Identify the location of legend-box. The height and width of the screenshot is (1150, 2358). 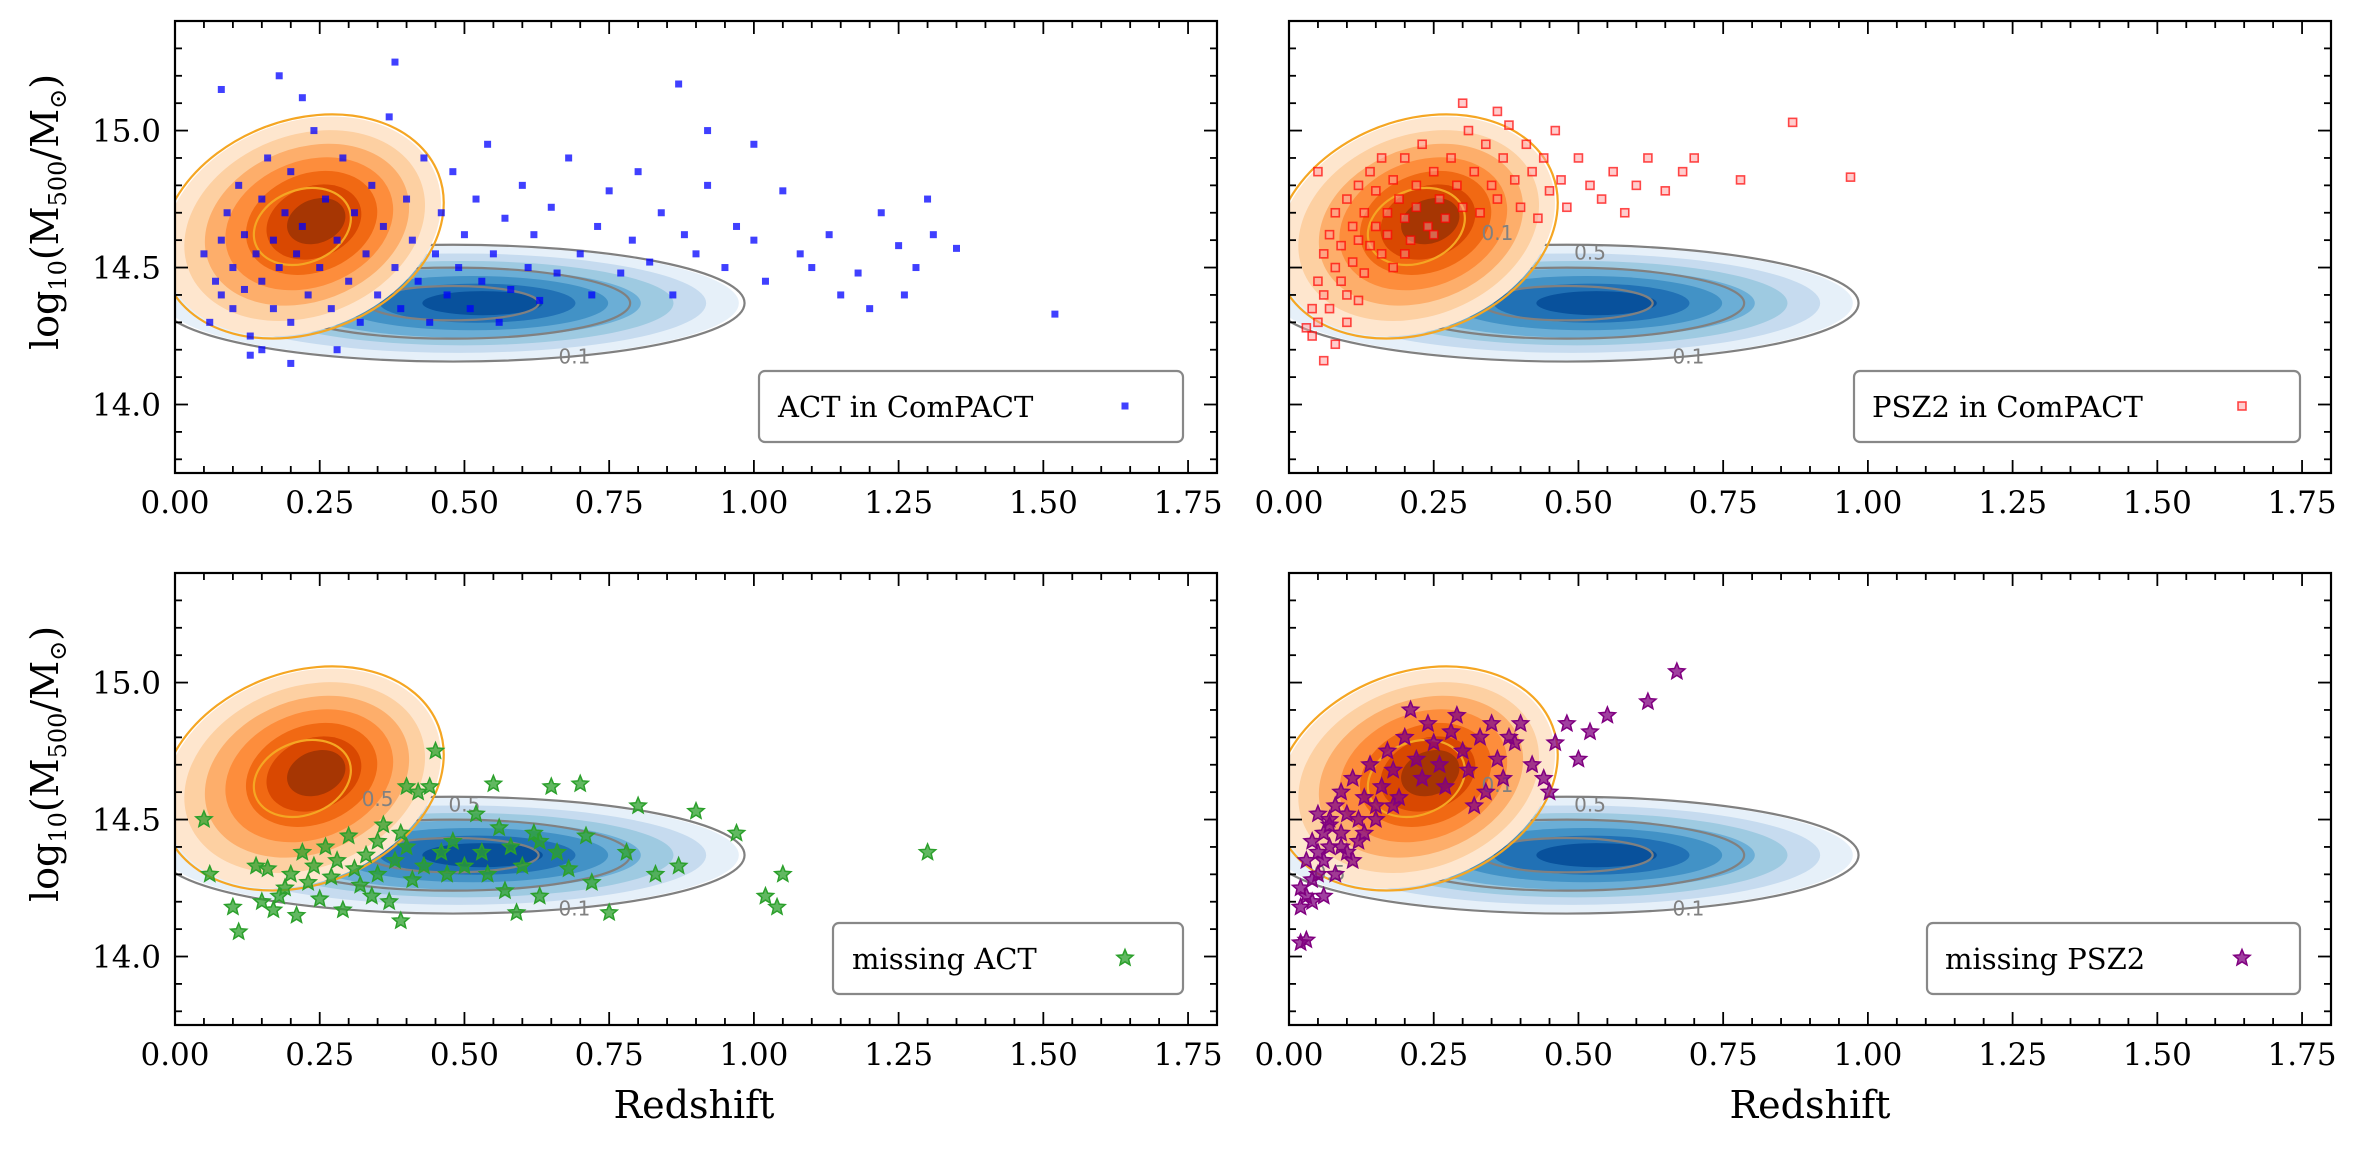
(1008, 958).